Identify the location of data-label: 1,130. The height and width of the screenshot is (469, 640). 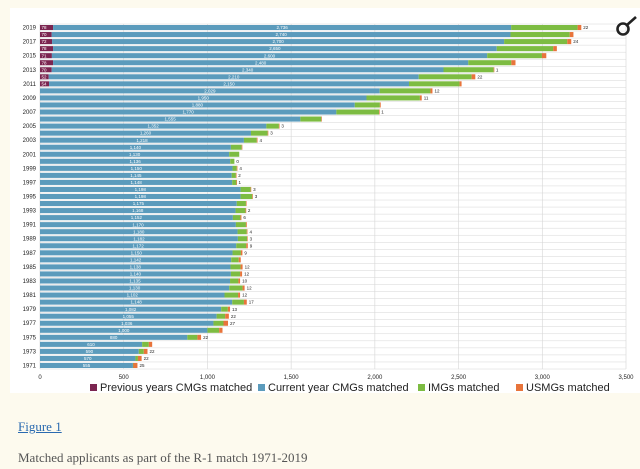
(135, 154).